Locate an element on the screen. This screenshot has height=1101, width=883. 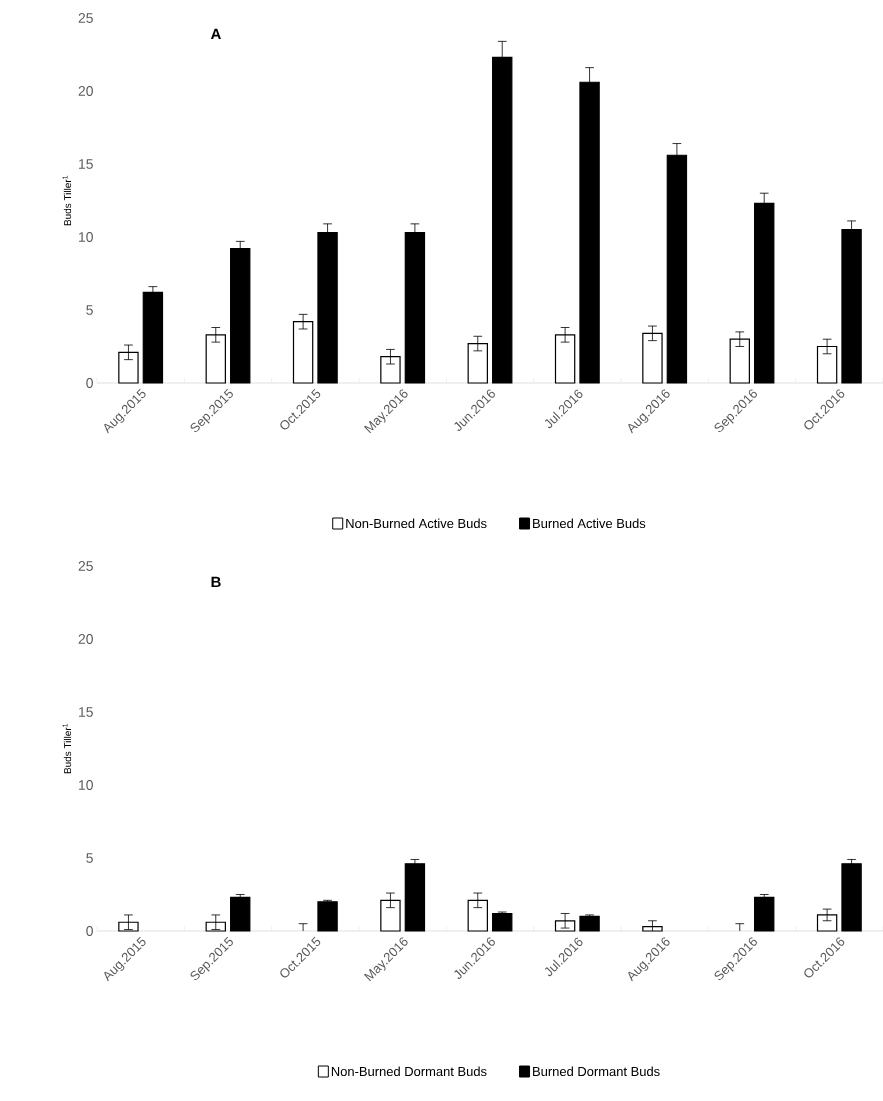
legend-label: Burned Active Buds is located at coordinates (589, 523).